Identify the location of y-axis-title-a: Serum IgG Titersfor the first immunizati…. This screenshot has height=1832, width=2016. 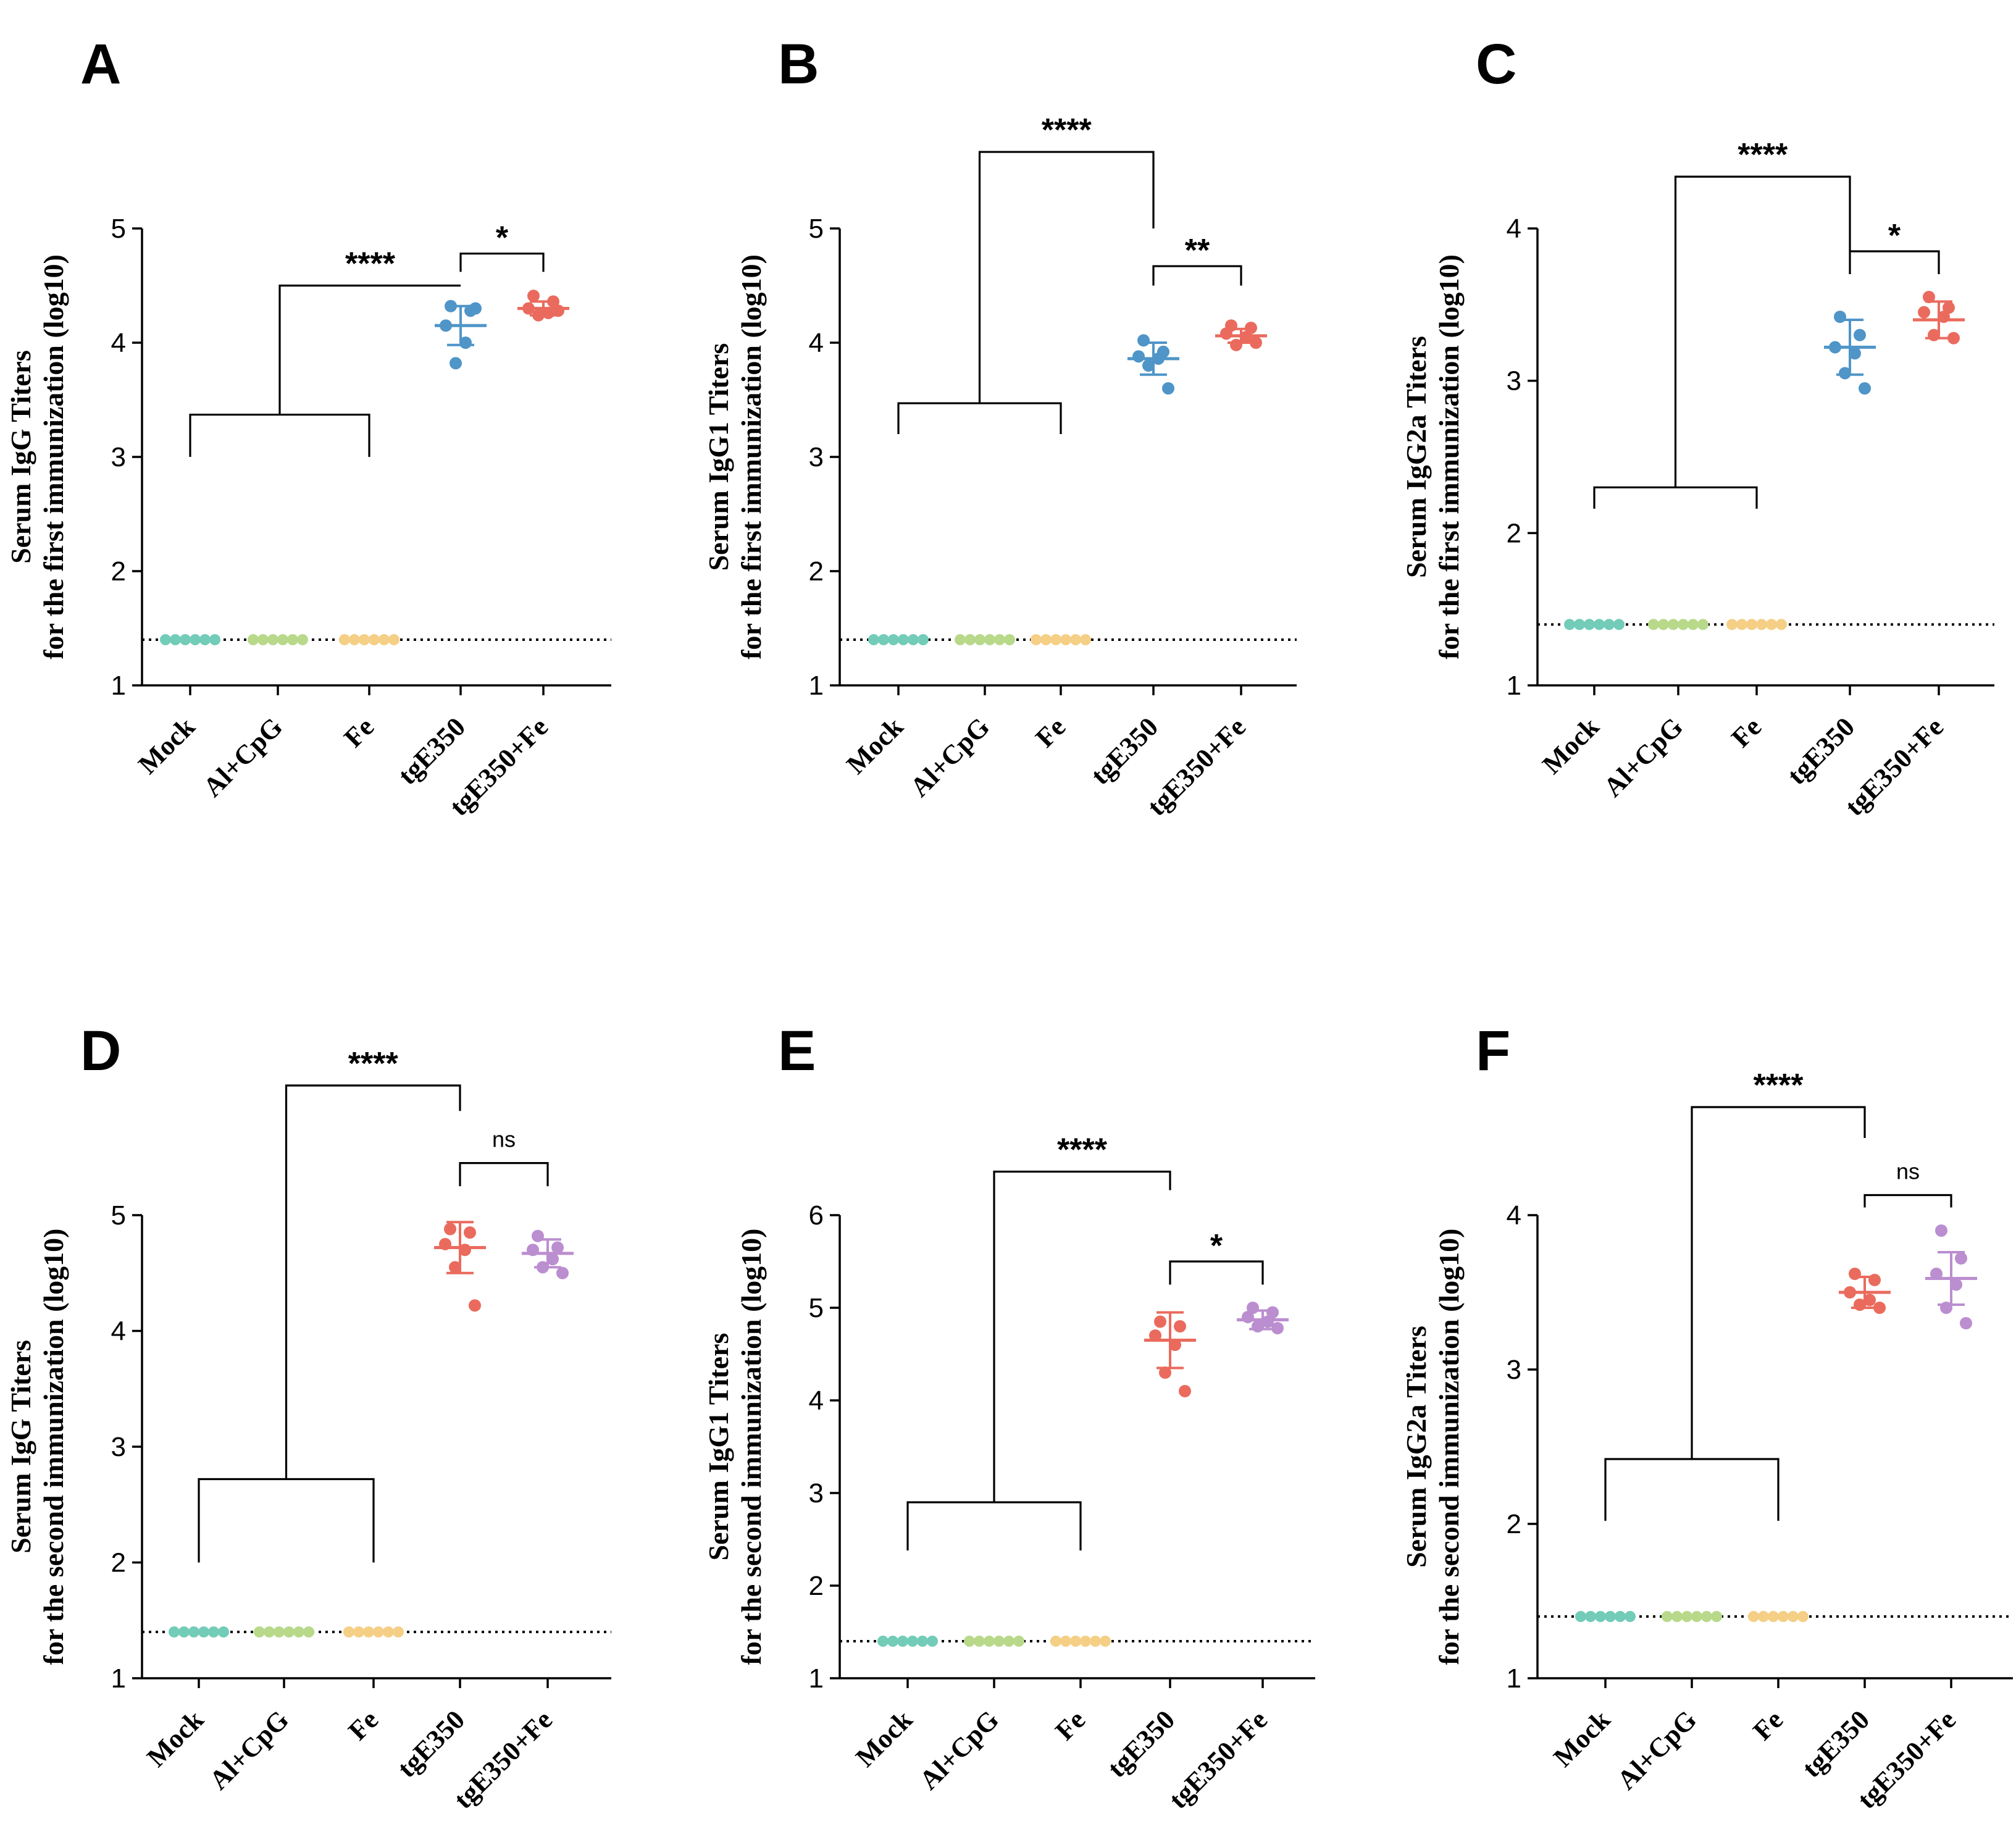
(37, 456).